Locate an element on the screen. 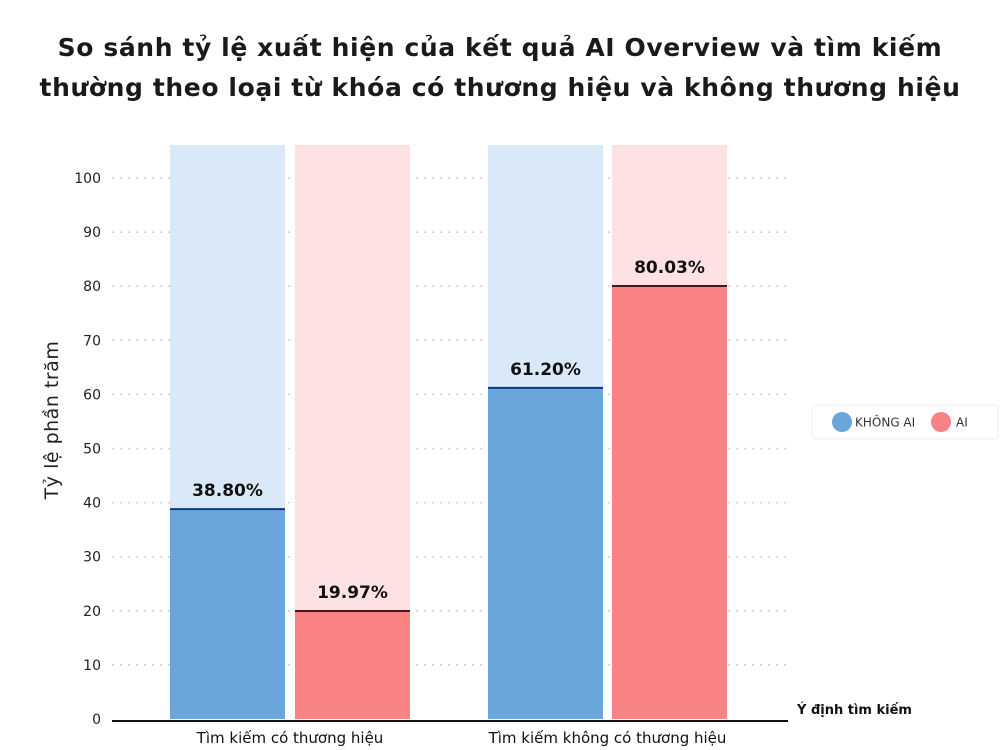 The height and width of the screenshot is (750, 1000). x-axis-label: Ý định tìm kiếm is located at coordinates (854, 710).